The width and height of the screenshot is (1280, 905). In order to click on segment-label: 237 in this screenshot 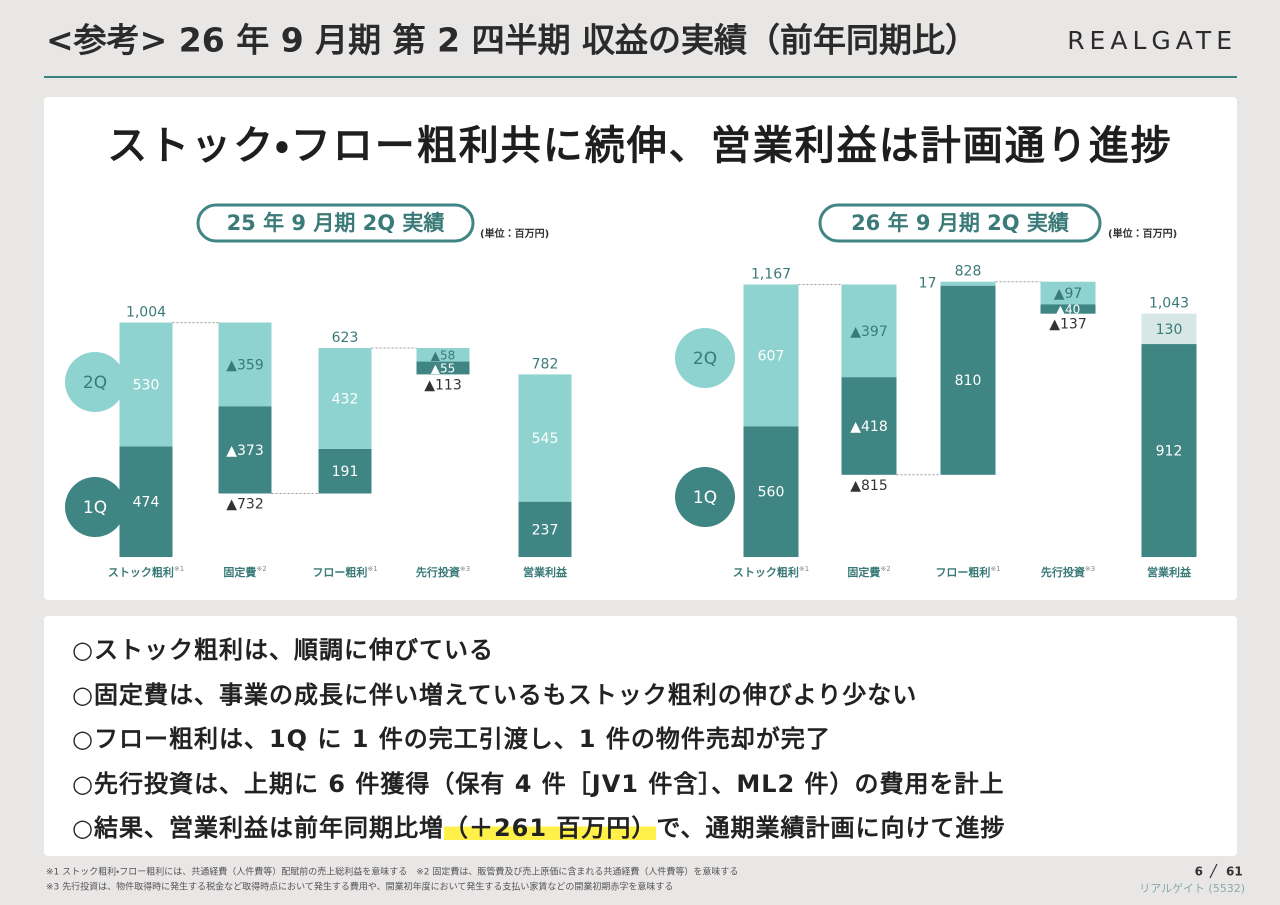, I will do `click(545, 530)`.